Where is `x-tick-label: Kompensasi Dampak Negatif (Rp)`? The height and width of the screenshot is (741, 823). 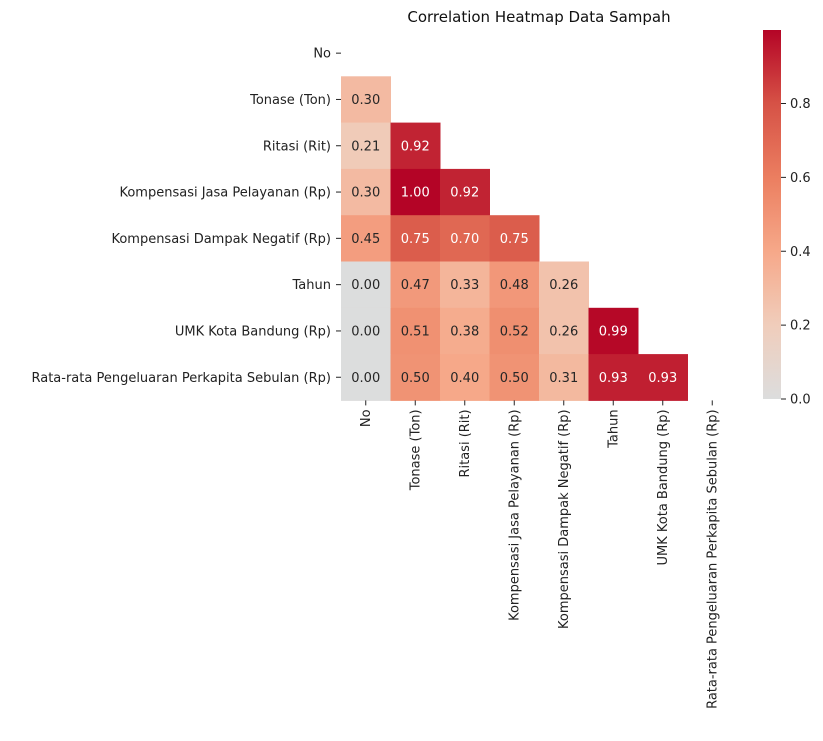
x-tick-label: Kompensasi Dampak Negatif (Rp) is located at coordinates (564, 519).